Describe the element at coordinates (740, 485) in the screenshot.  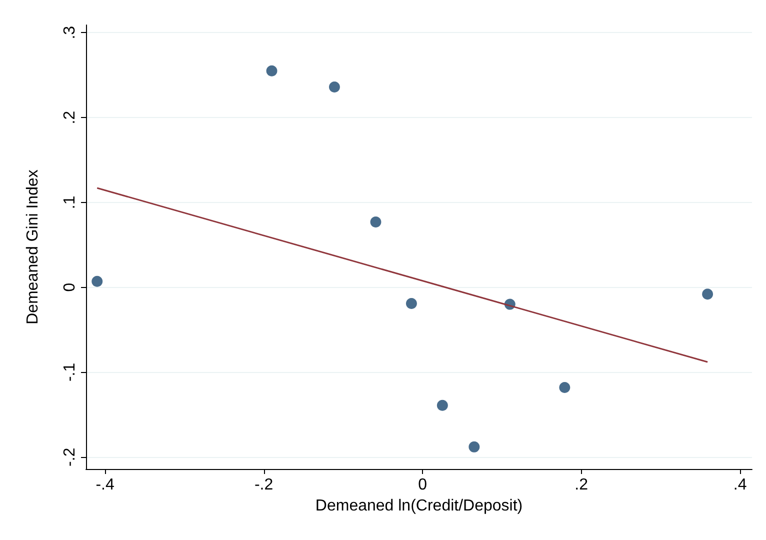
I see `x-tick-label: .4` at that location.